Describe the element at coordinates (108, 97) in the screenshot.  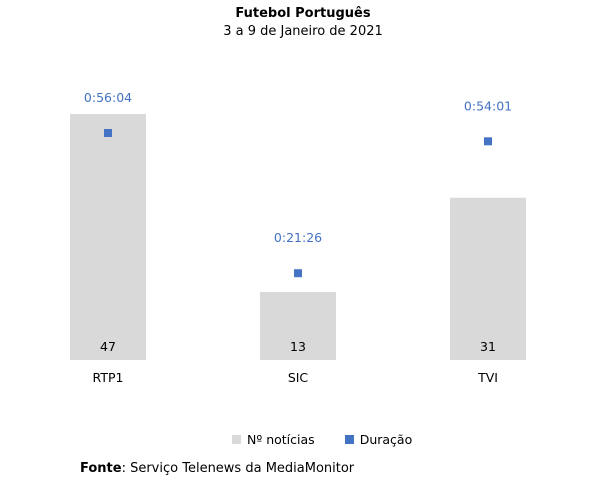
I see `duration-label: 0:56:04` at that location.